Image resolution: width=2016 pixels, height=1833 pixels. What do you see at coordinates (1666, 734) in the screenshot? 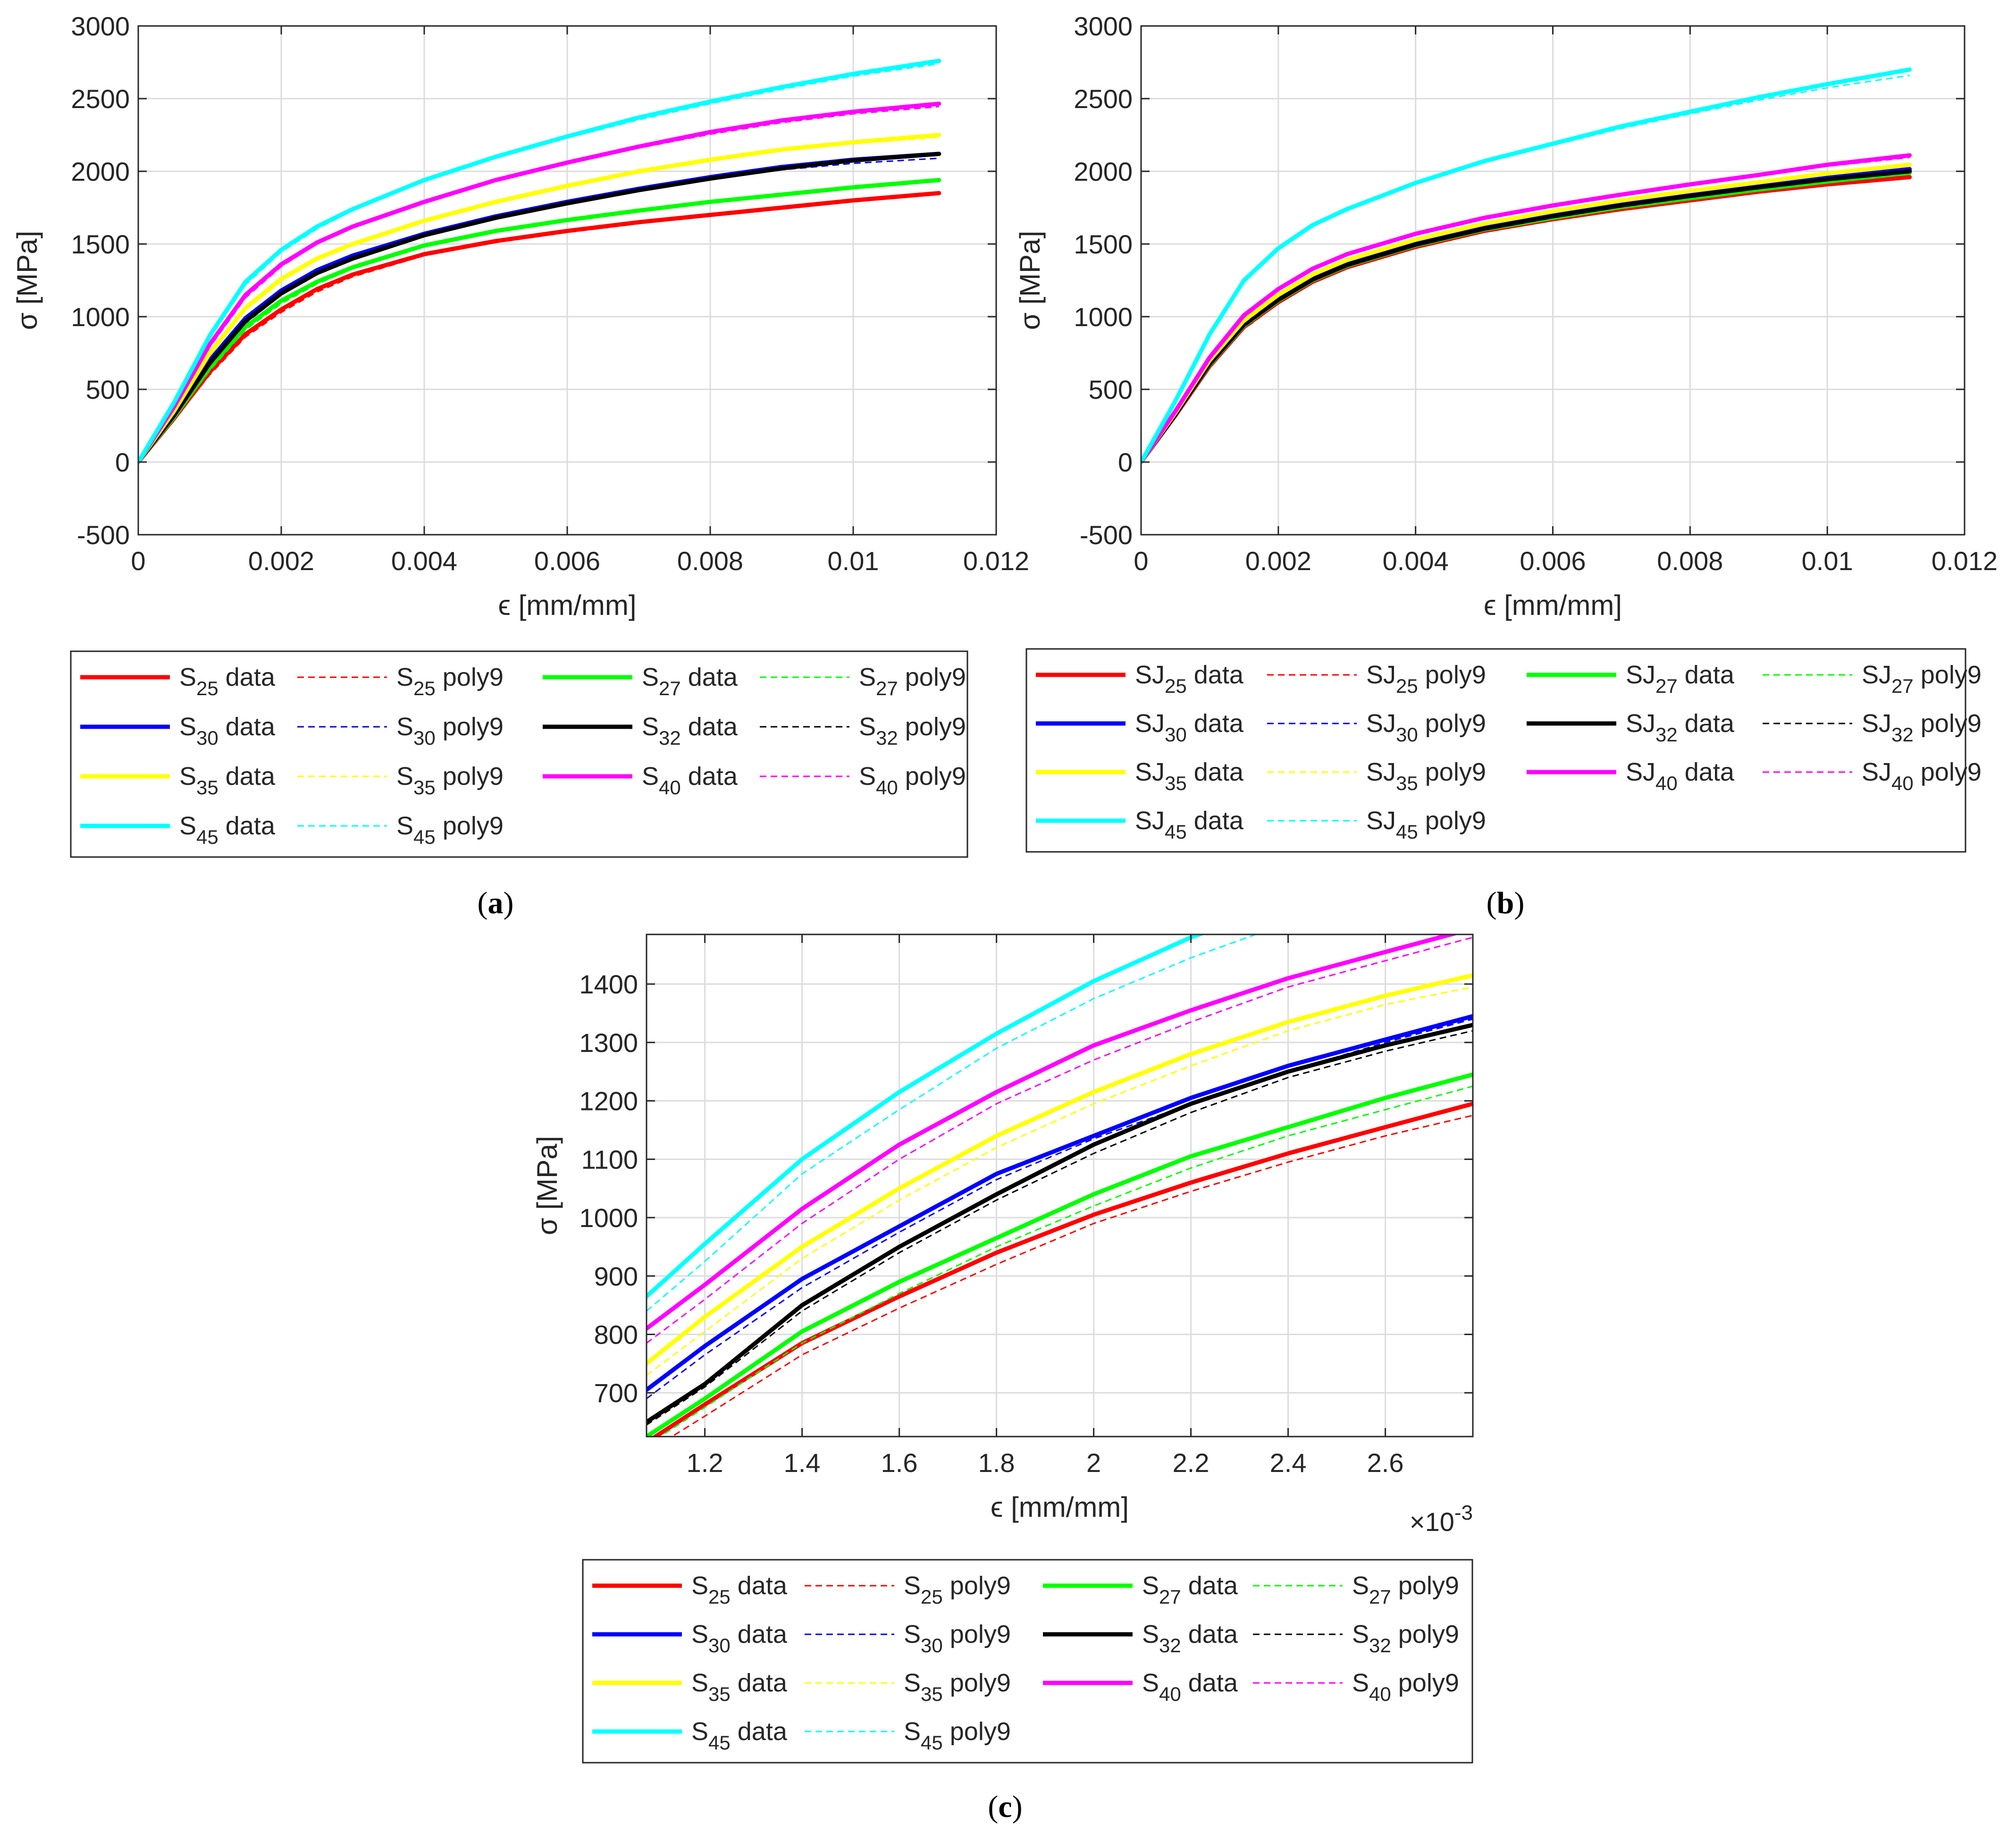
I see `legend-label-subscript: 32` at bounding box center [1666, 734].